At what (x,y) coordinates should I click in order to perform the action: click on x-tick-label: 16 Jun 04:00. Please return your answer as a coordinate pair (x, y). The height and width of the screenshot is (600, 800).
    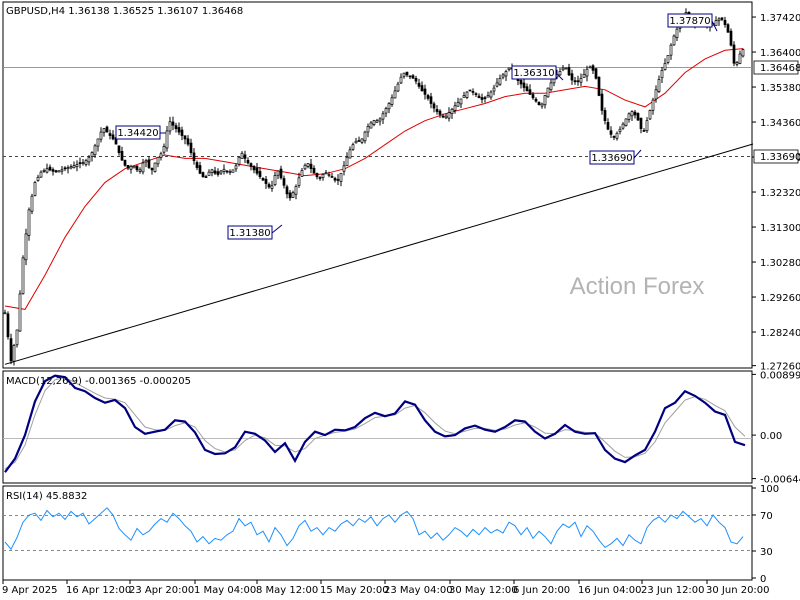
    Looking at the image, I should click on (610, 590).